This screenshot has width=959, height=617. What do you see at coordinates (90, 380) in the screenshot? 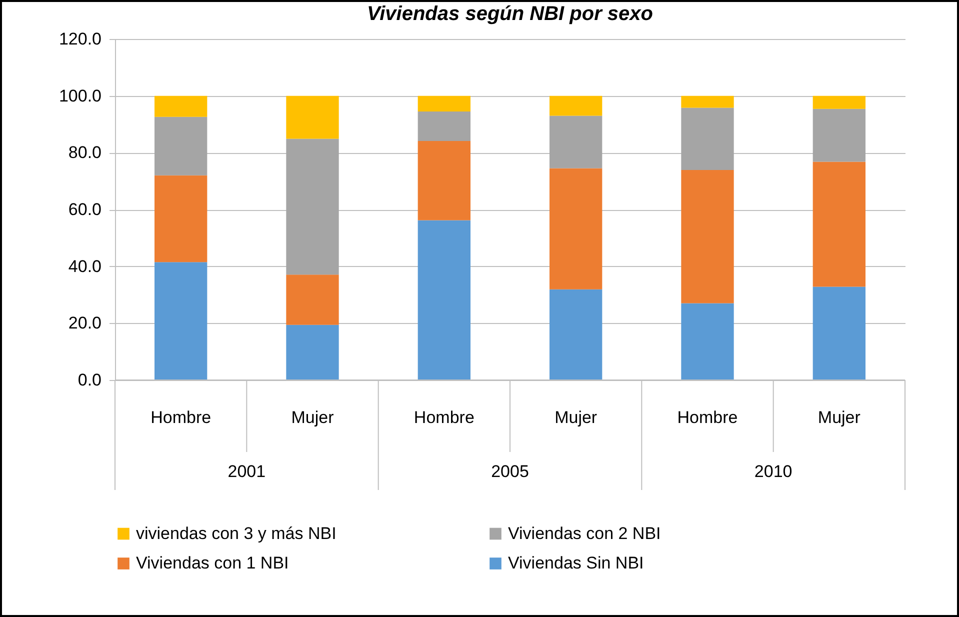
I see `y-tick-label: 0.0` at bounding box center [90, 380].